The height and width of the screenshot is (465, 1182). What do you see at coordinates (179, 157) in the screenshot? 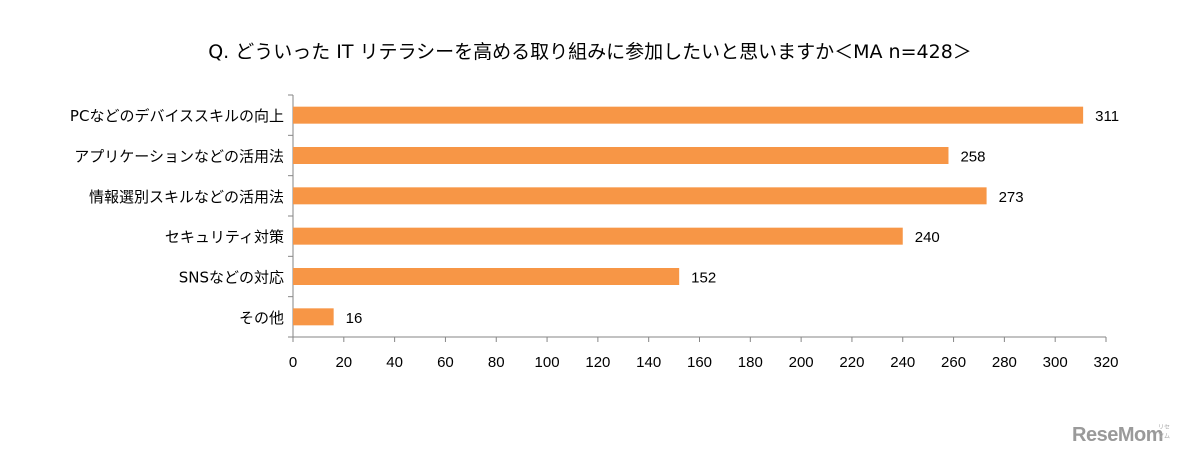
I see `category-label: アプリケーションなどの活用法` at bounding box center [179, 157].